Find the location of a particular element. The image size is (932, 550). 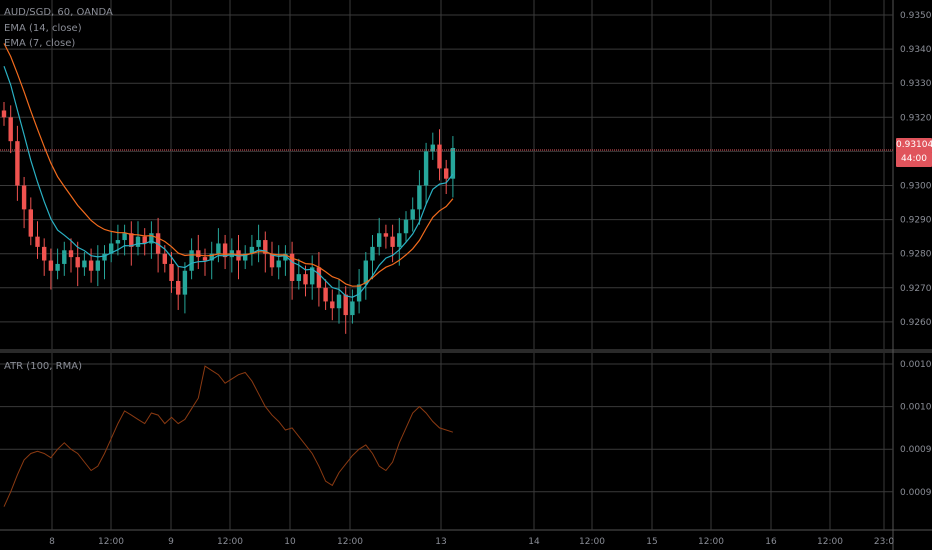

atr-line is located at coordinates (228, 436).